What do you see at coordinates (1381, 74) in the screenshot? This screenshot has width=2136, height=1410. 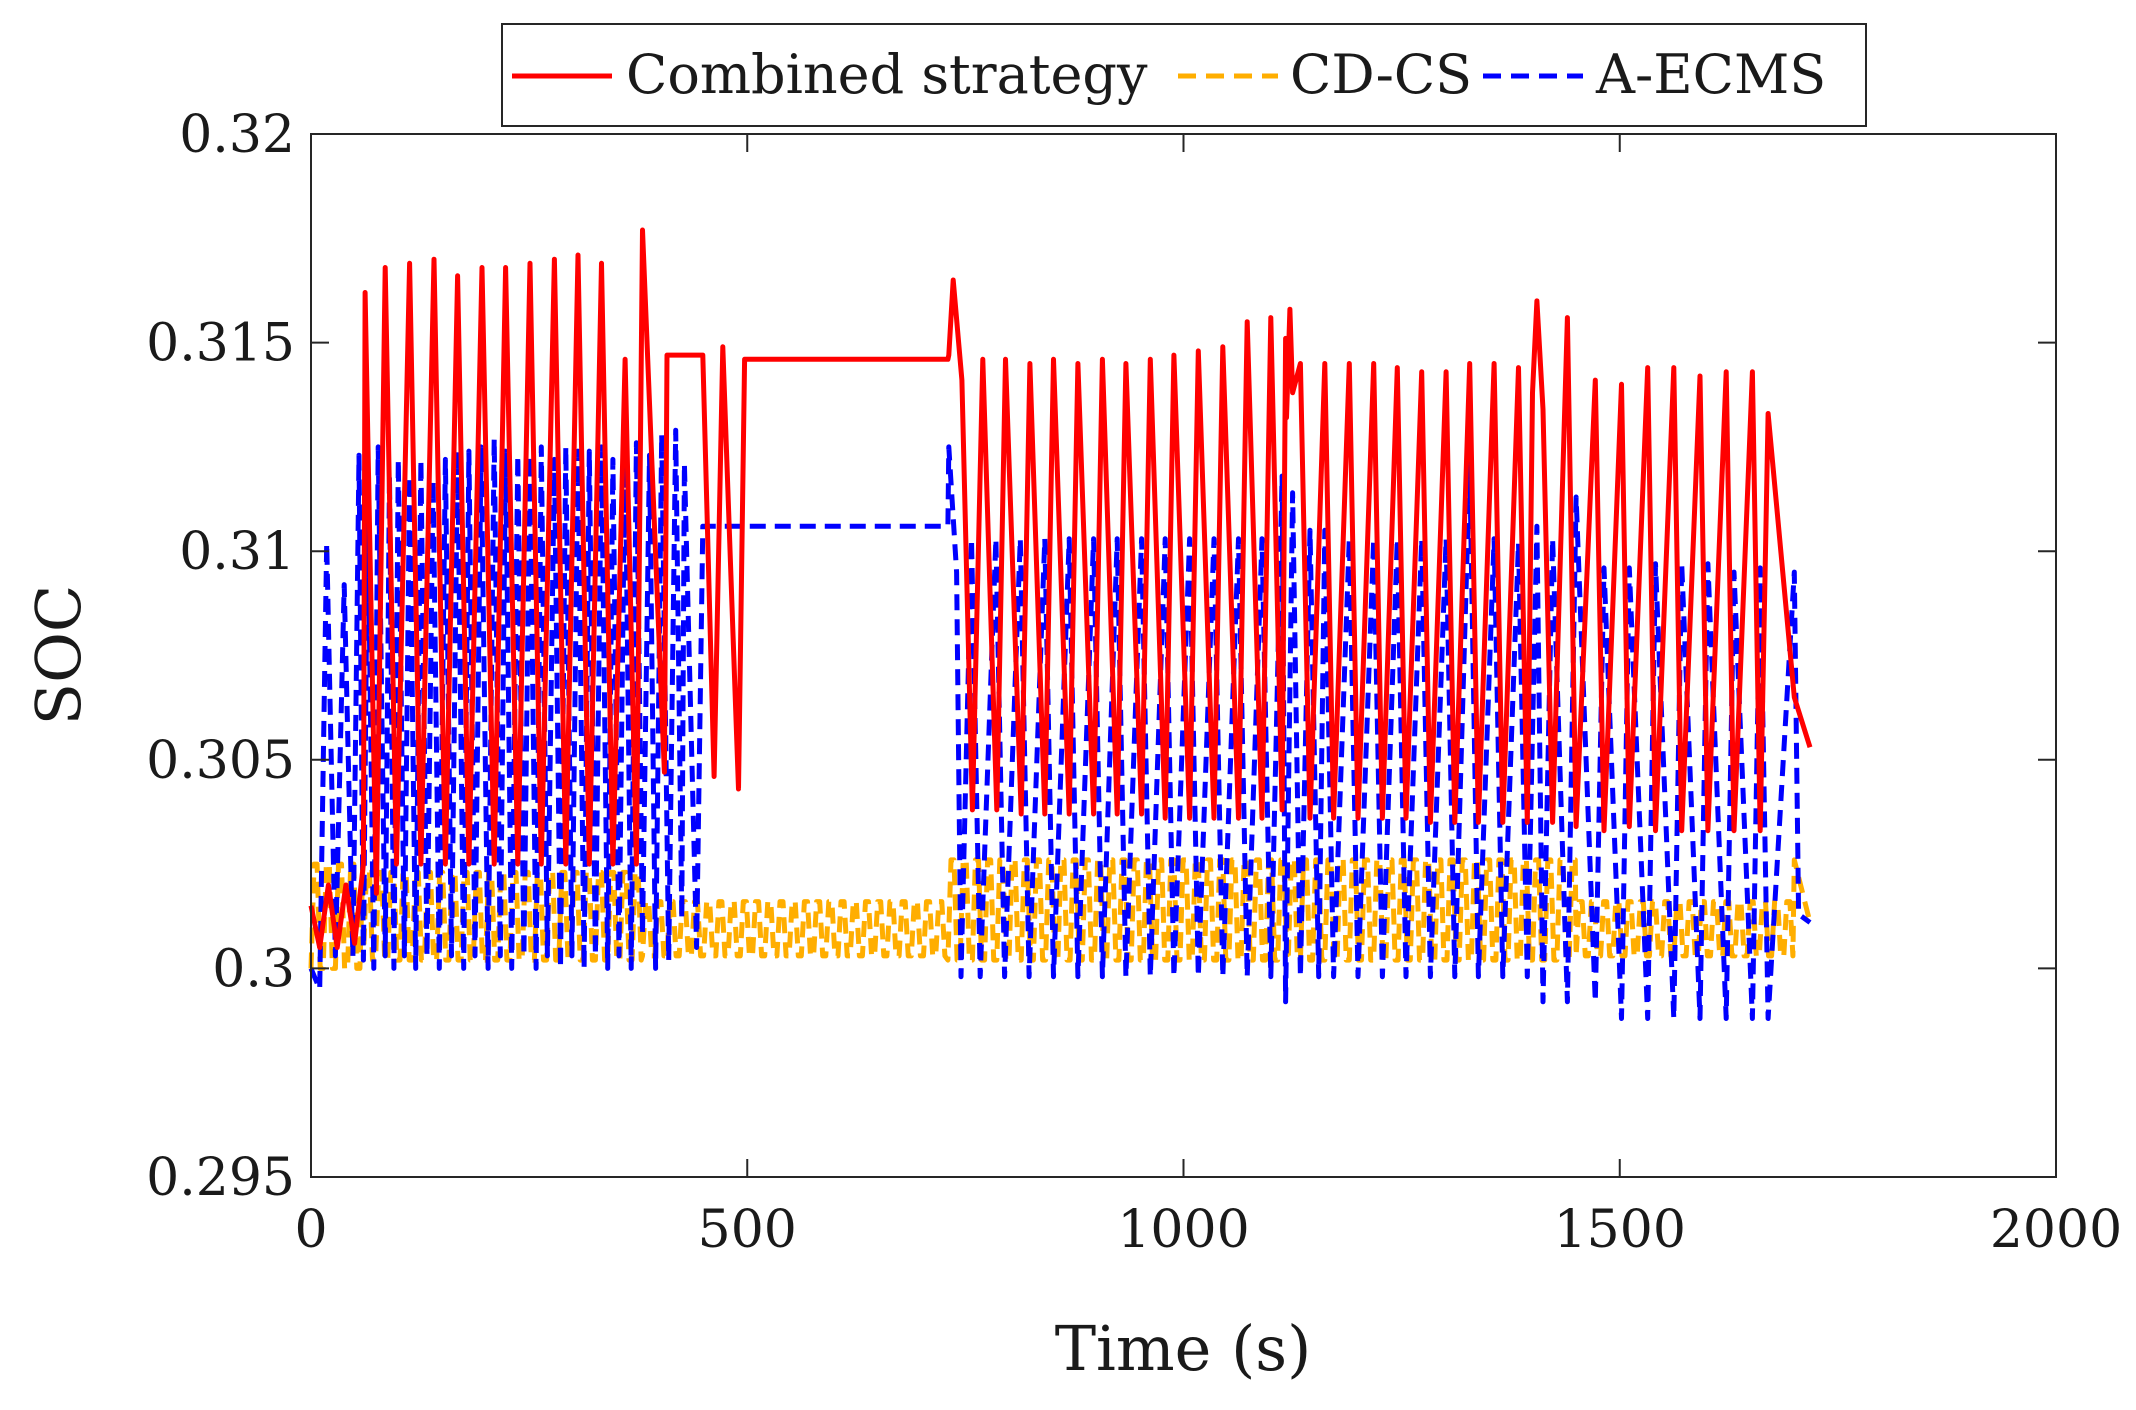 I see `legend-label-cd-cs: CD-CS` at bounding box center [1381, 74].